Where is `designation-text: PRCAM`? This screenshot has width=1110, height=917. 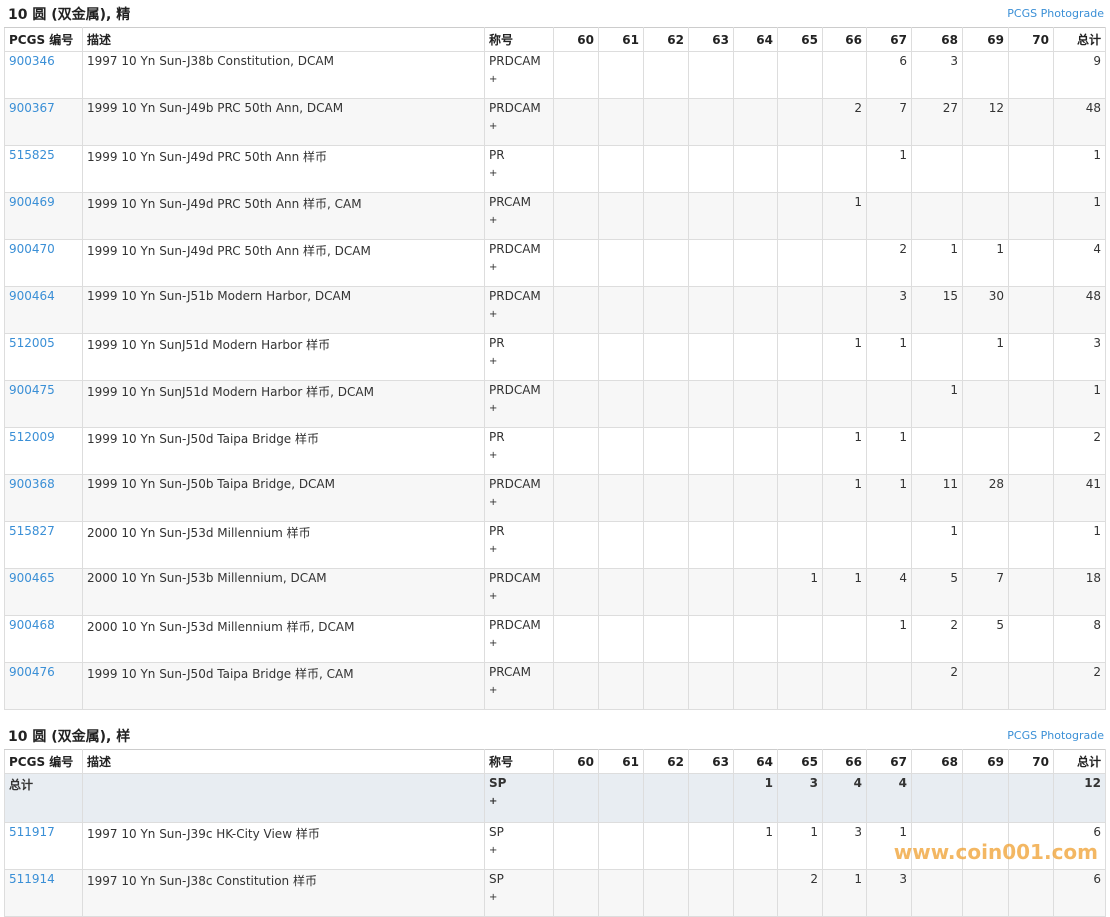
designation-text: PRCAM is located at coordinates (510, 202).